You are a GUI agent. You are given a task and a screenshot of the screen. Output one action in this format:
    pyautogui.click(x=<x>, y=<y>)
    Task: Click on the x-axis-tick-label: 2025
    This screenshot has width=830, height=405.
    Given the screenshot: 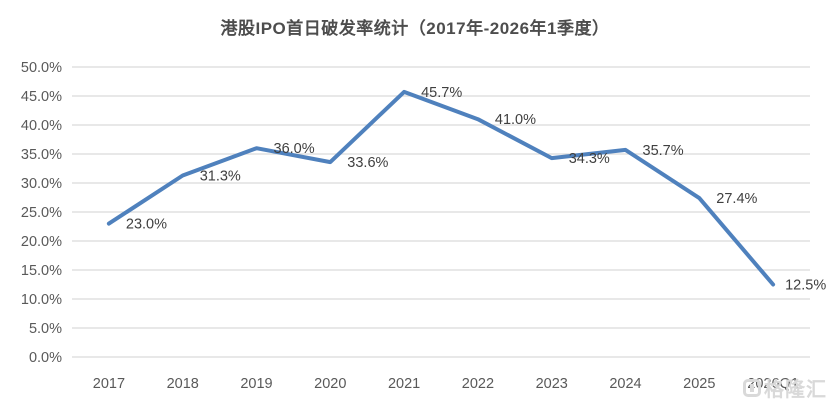 What is the action you would take?
    pyautogui.click(x=699, y=384)
    